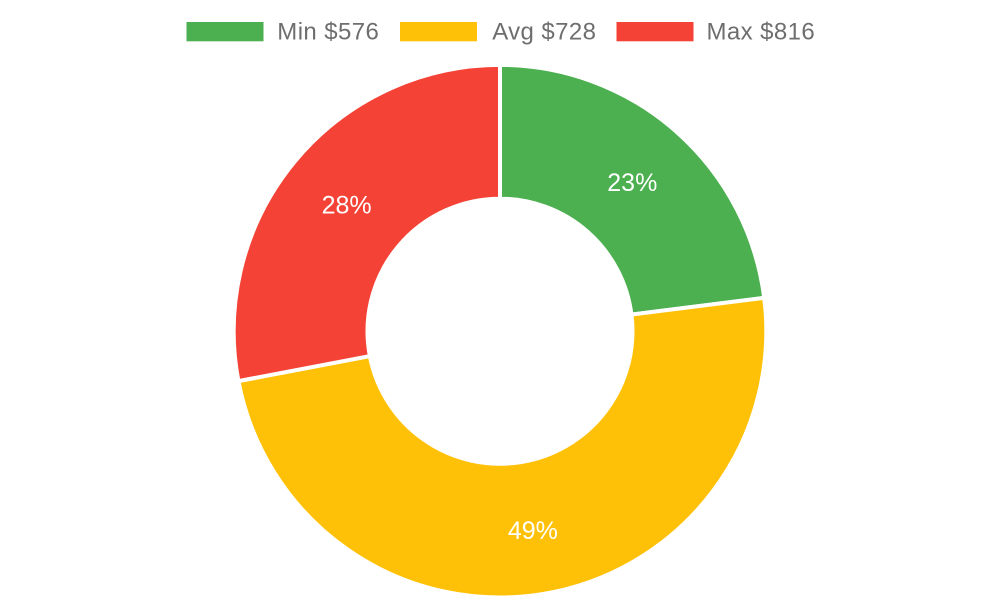  Describe the element at coordinates (328, 32) in the screenshot. I see `svg-text: Min $576` at that location.